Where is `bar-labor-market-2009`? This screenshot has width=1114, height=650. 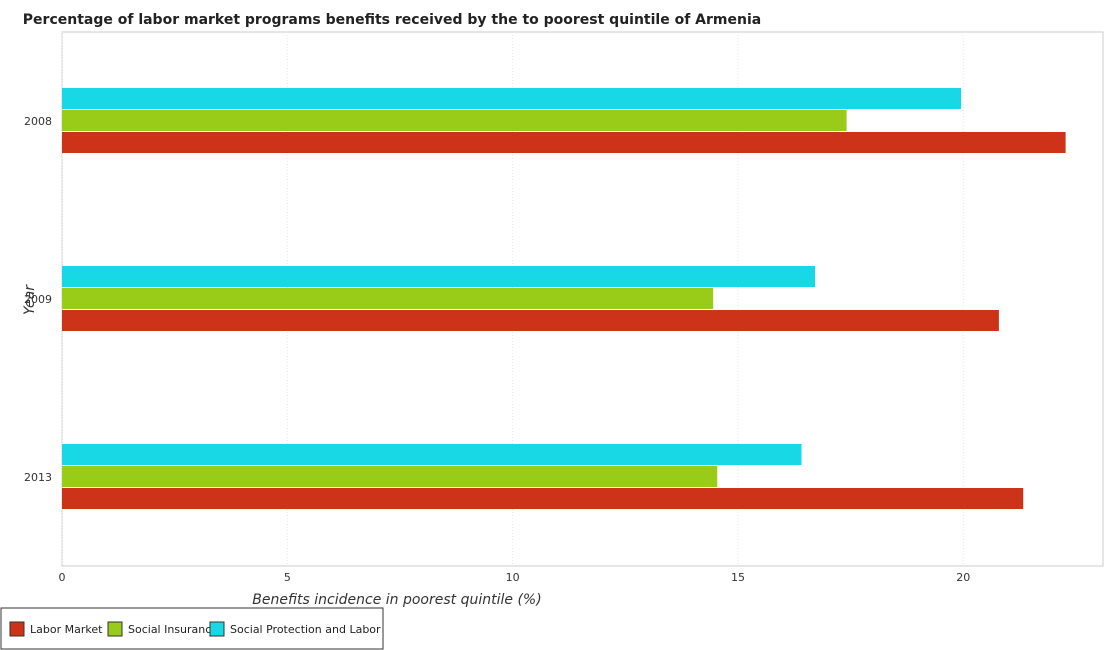
bar-labor-market-2009 is located at coordinates (530, 320).